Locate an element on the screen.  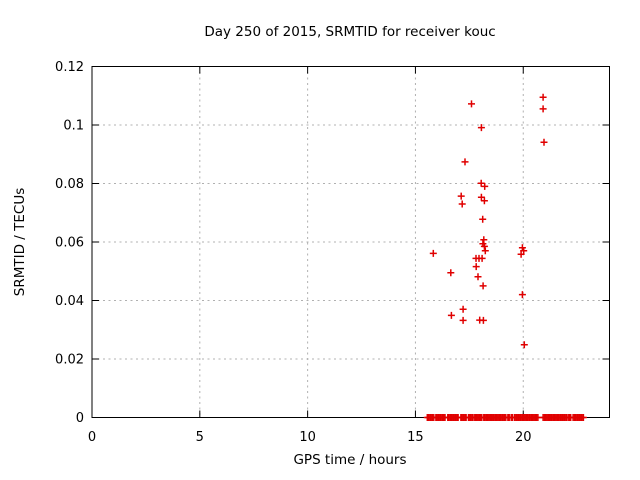
x-tick-label: 10 is located at coordinates (307, 437).